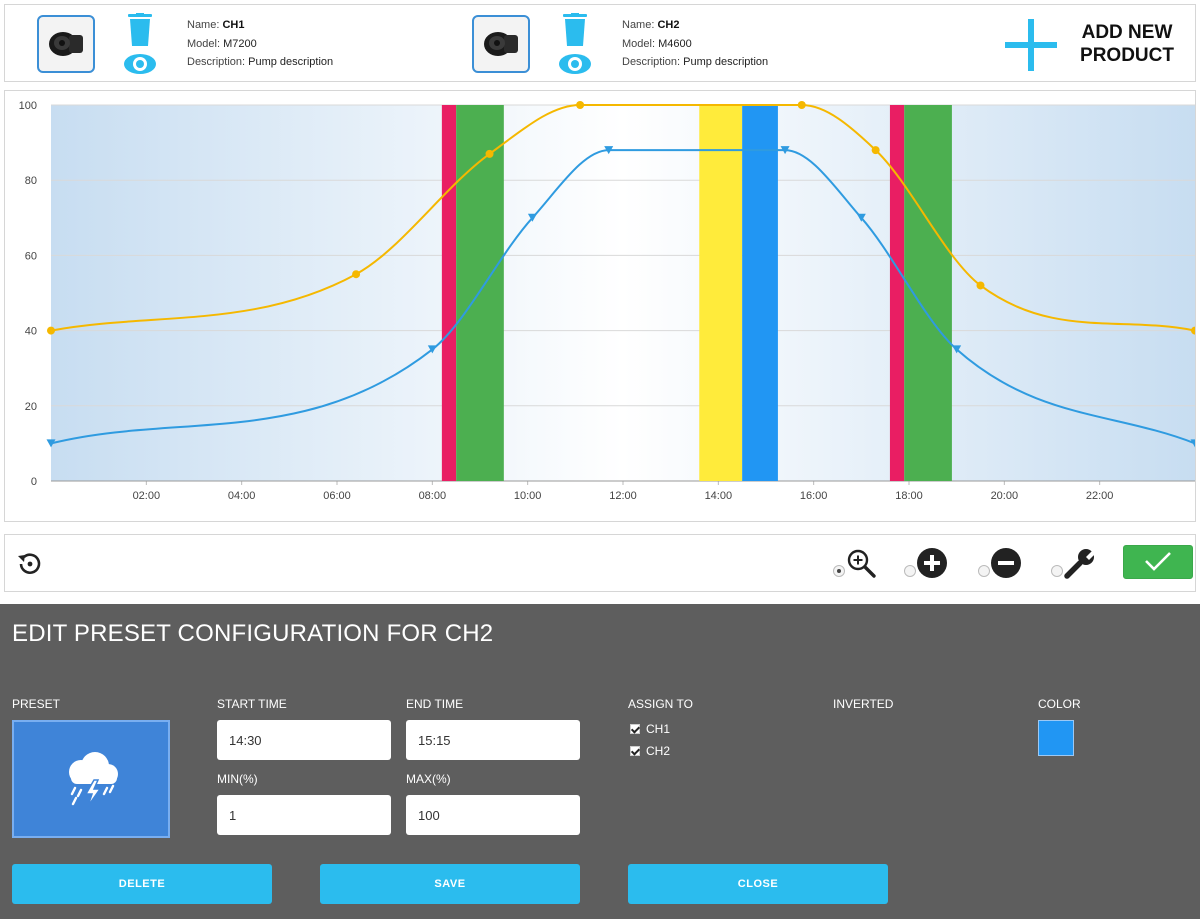 Image resolution: width=1200 pixels, height=919 pixels. What do you see at coordinates (433, 496) in the screenshot?
I see `x-tick-label: 08:00` at bounding box center [433, 496].